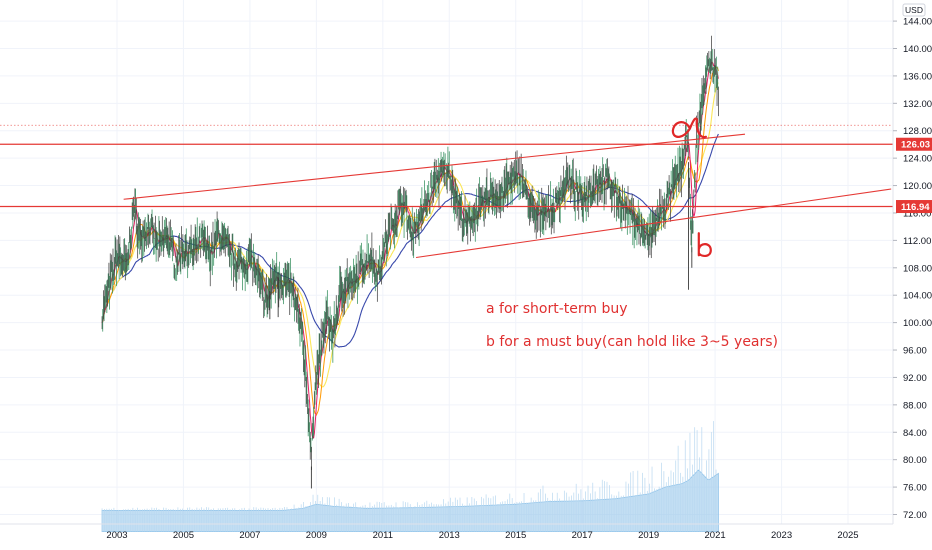  What do you see at coordinates (648, 535) in the screenshot?
I see `x-tick-label: 2019` at bounding box center [648, 535].